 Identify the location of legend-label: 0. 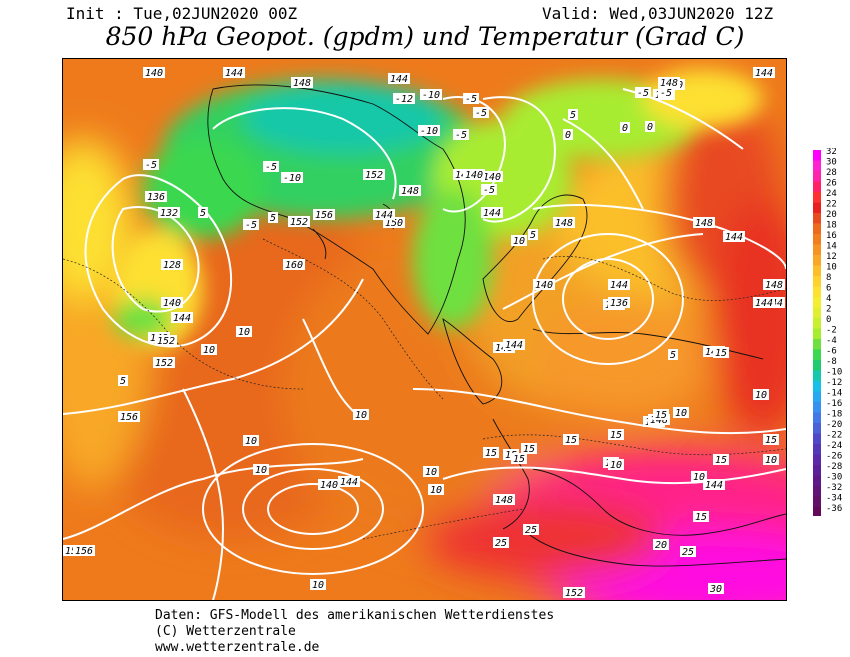
(828, 320).